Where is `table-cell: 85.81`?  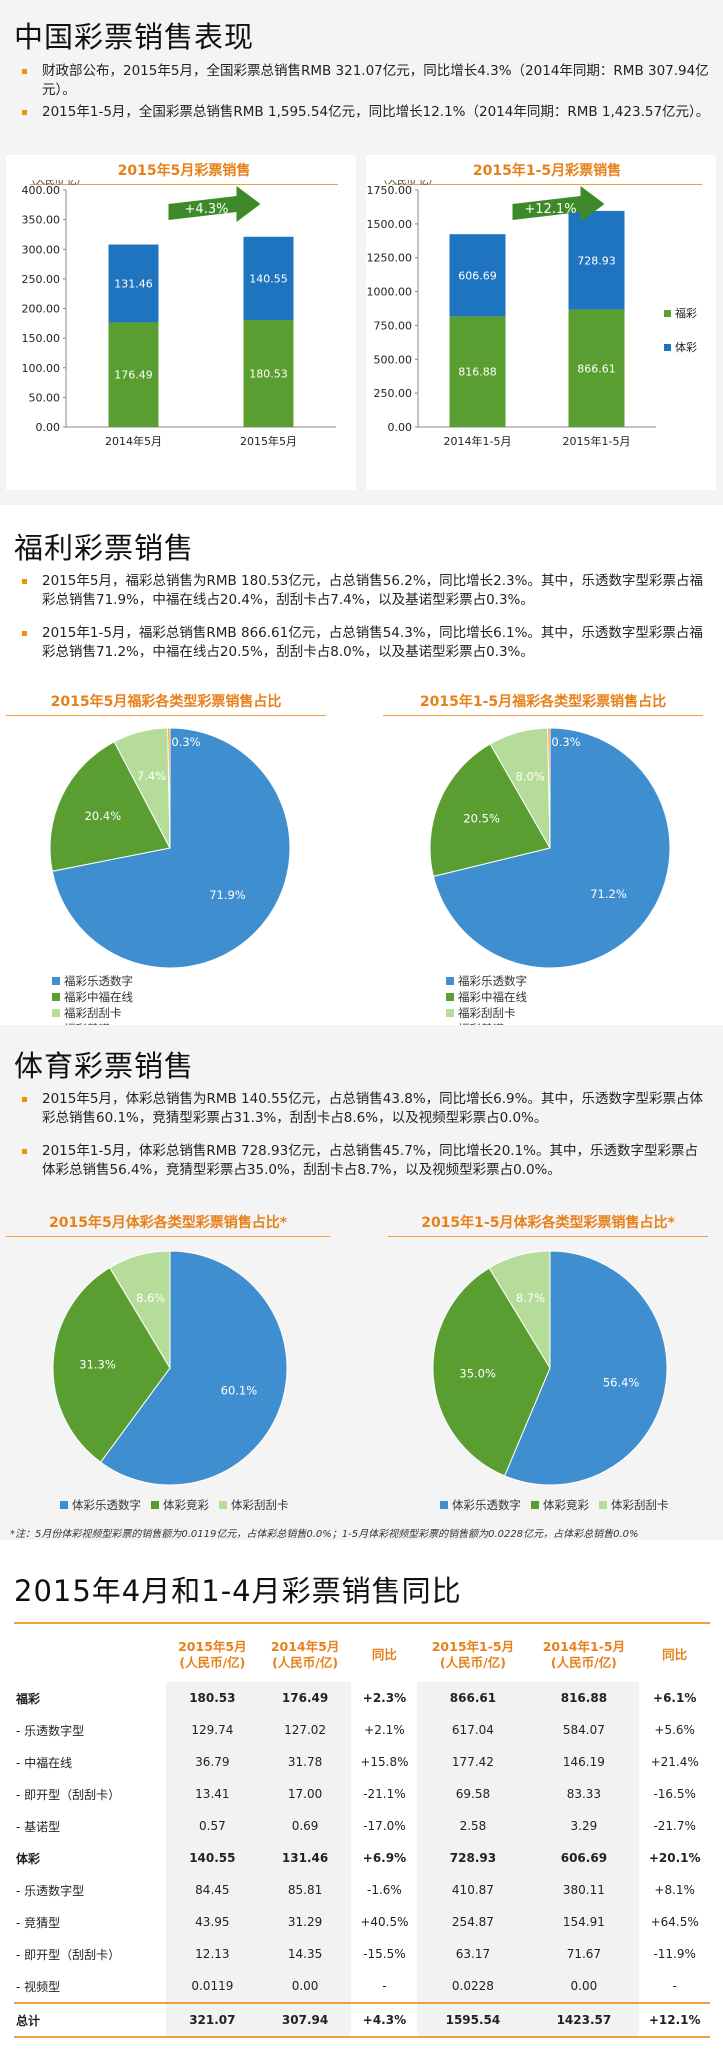 table-cell: 85.81 is located at coordinates (305, 1890).